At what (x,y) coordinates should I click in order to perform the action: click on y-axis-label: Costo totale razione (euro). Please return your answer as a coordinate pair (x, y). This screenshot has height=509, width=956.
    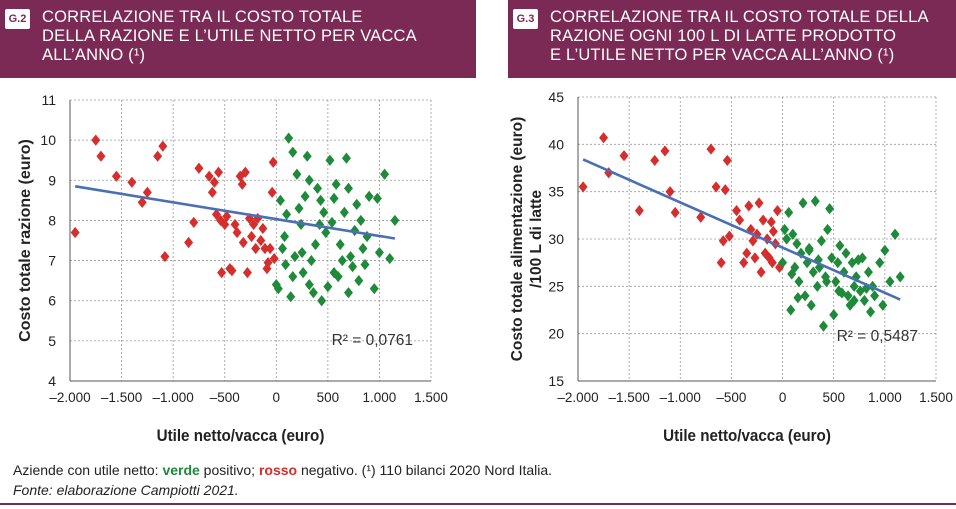
    Looking at the image, I should click on (25, 240).